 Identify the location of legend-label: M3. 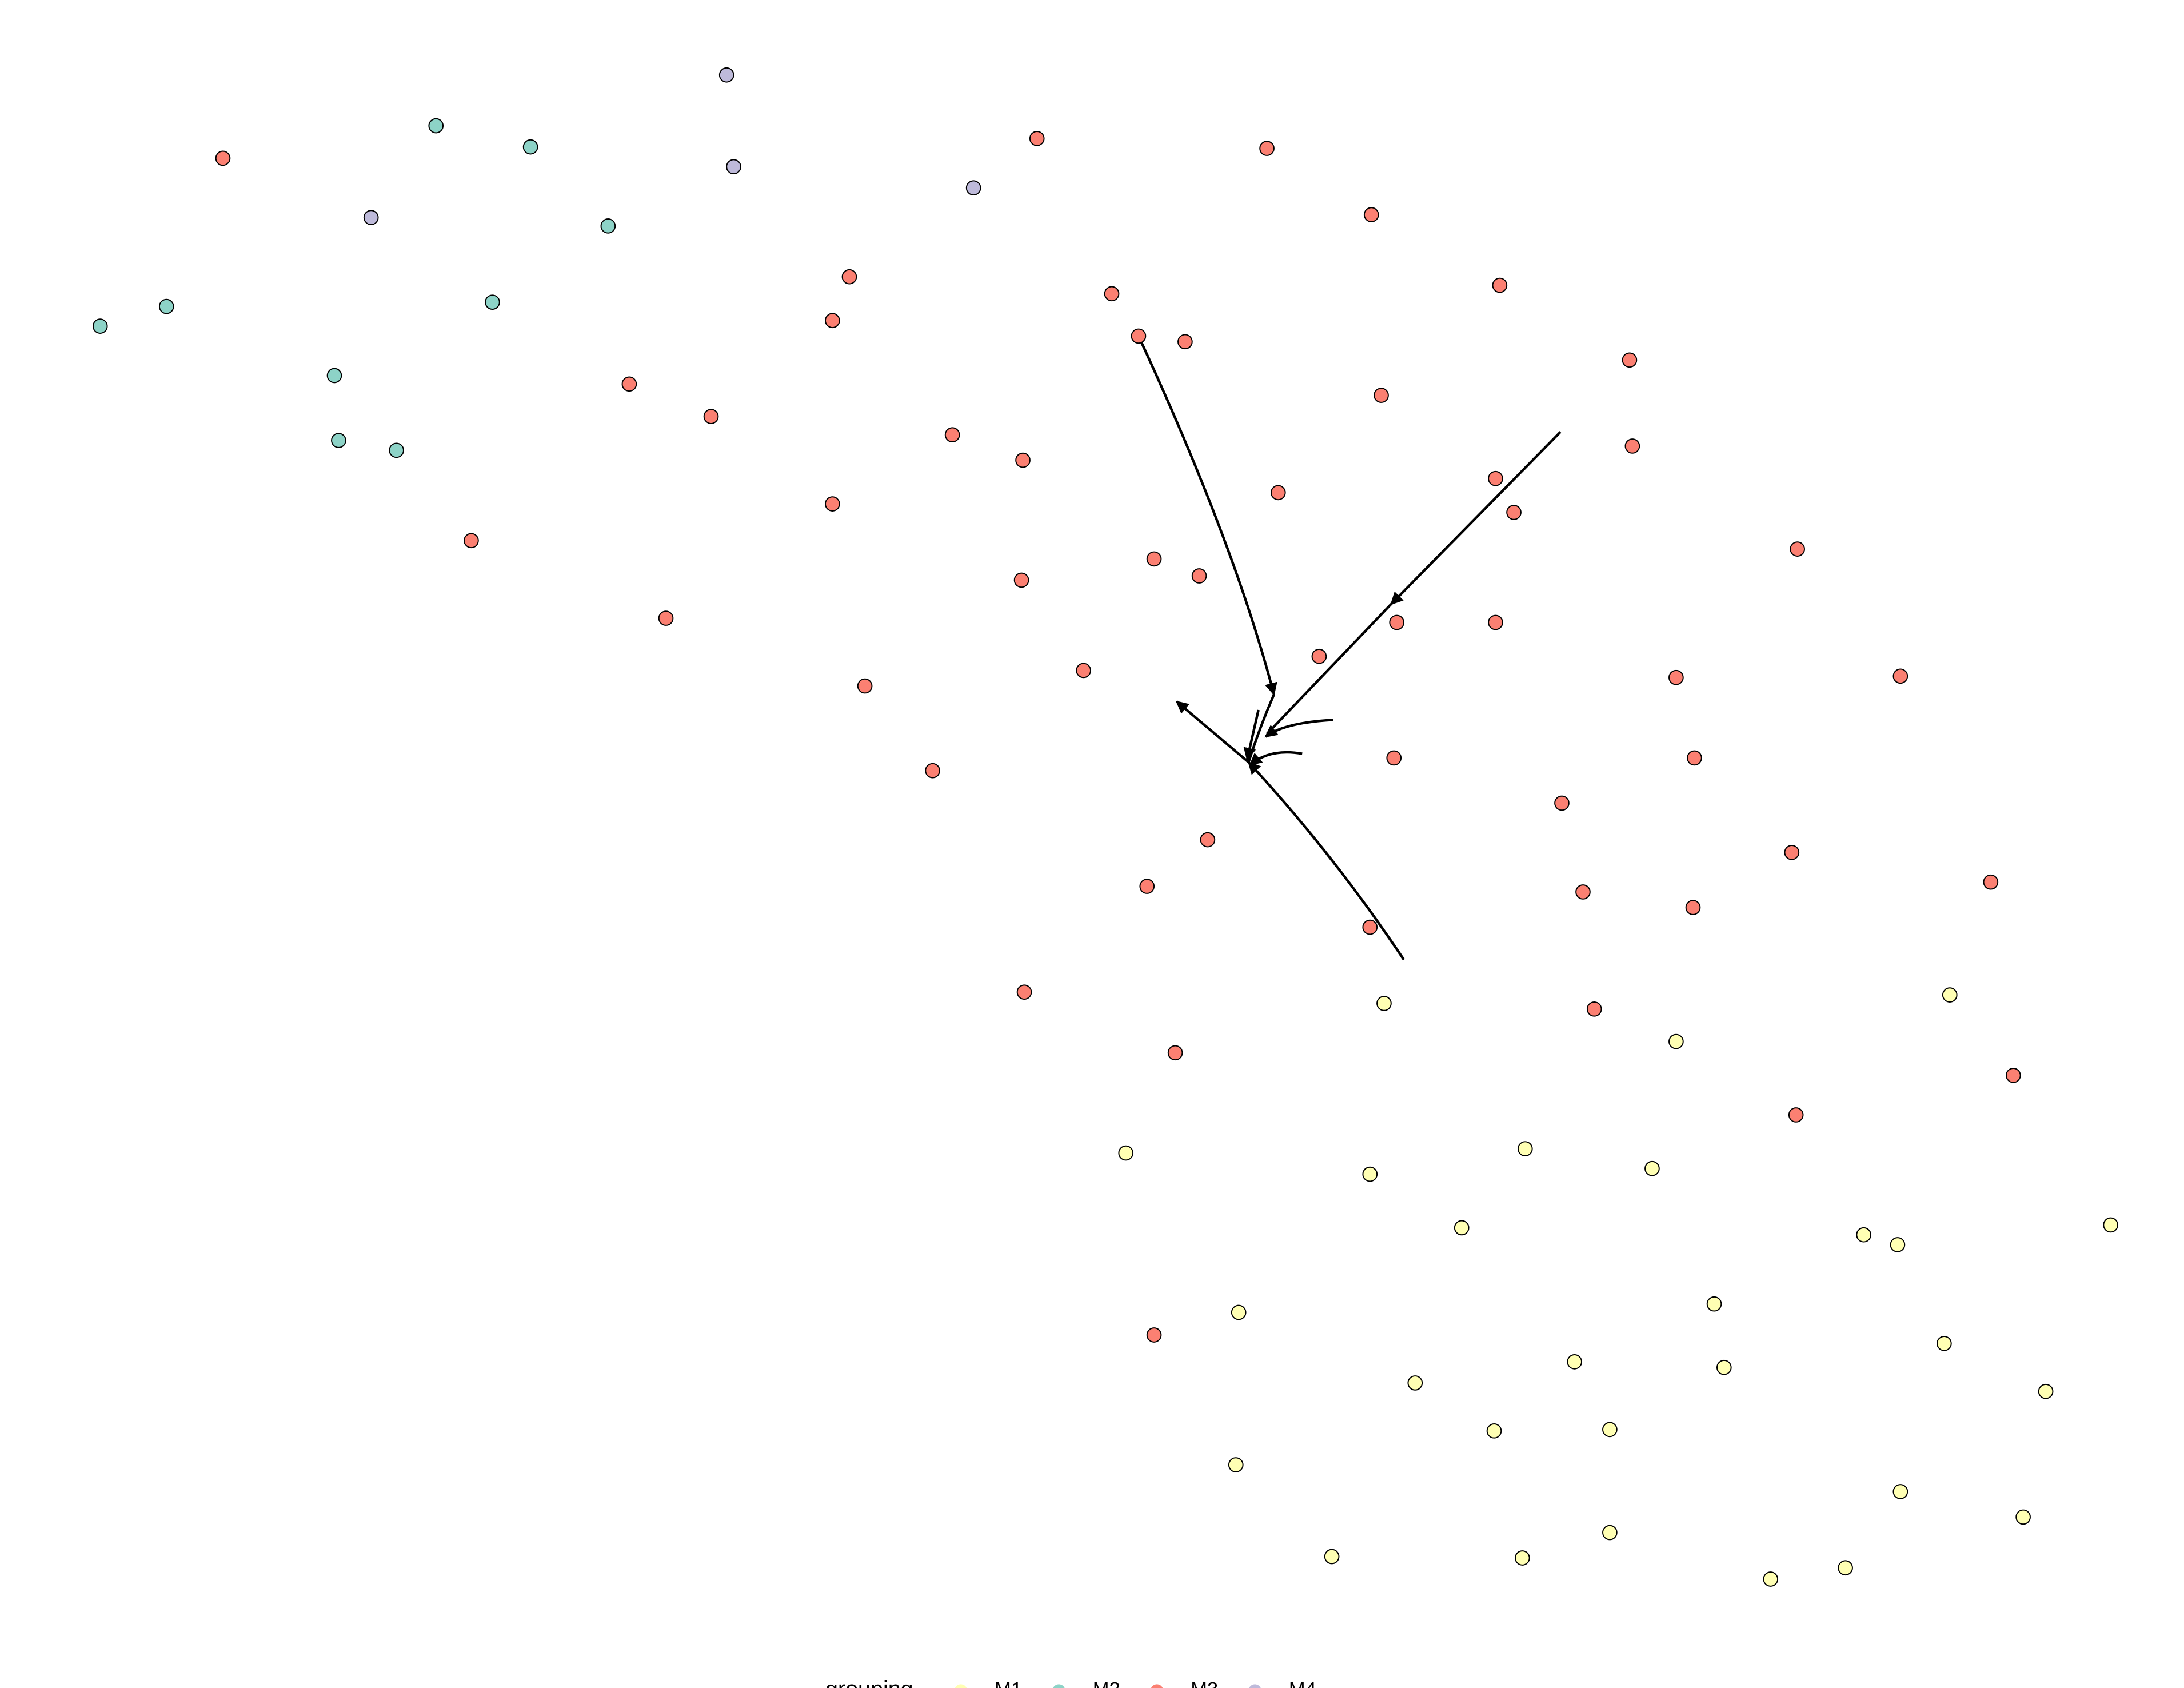
(1204, 1683).